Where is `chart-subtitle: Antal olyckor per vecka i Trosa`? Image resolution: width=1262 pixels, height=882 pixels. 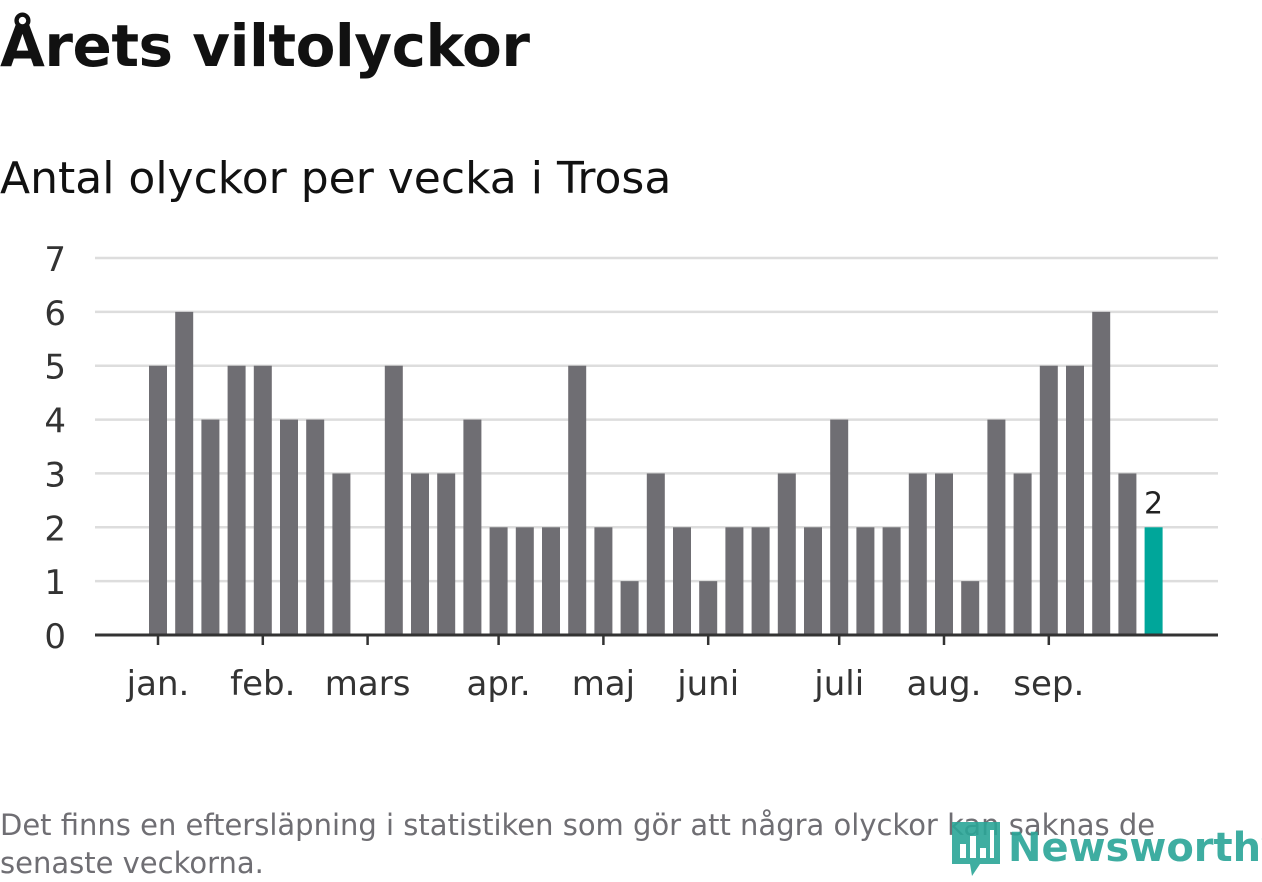 chart-subtitle: Antal olyckor per vecka i Trosa is located at coordinates (336, 178).